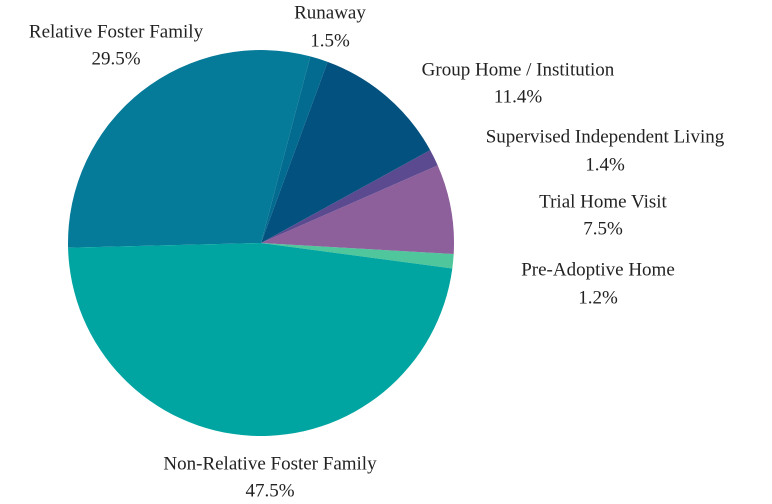  I want to click on slice-label: Runaway, so click(330, 12).